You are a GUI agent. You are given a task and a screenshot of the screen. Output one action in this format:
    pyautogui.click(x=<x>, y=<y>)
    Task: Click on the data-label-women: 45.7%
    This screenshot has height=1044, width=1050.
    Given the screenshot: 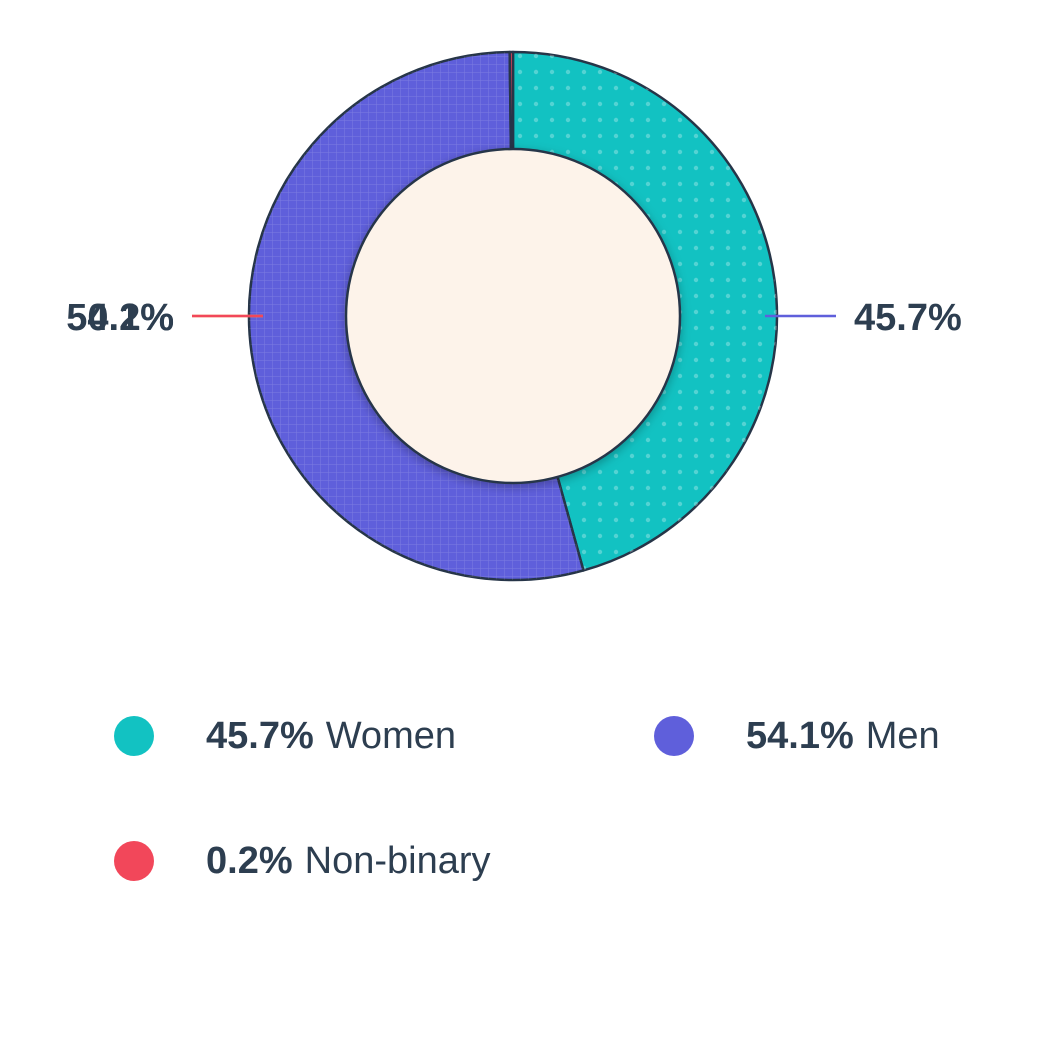 What is the action you would take?
    pyautogui.click(x=908, y=318)
    